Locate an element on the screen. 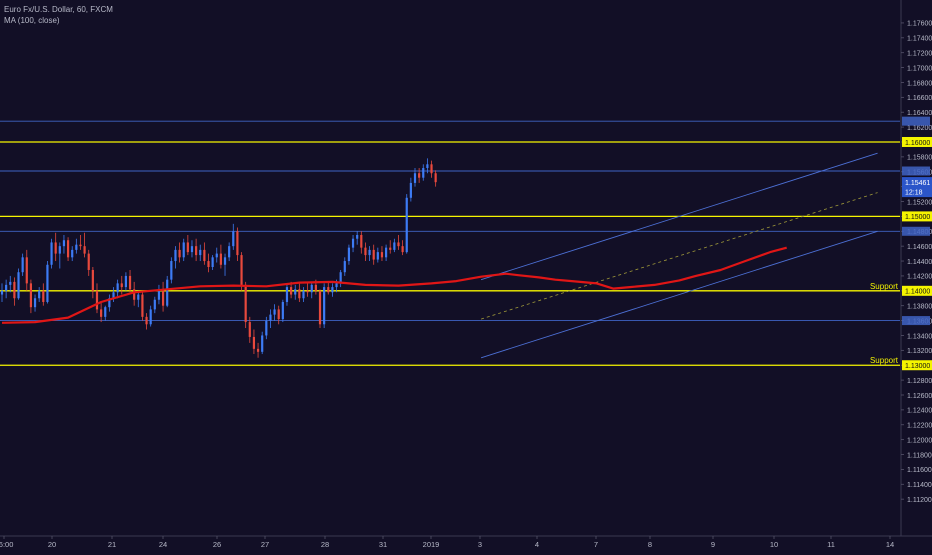 The image size is (932, 555). level-price-badge-label: 1.15000 is located at coordinates (917, 217).